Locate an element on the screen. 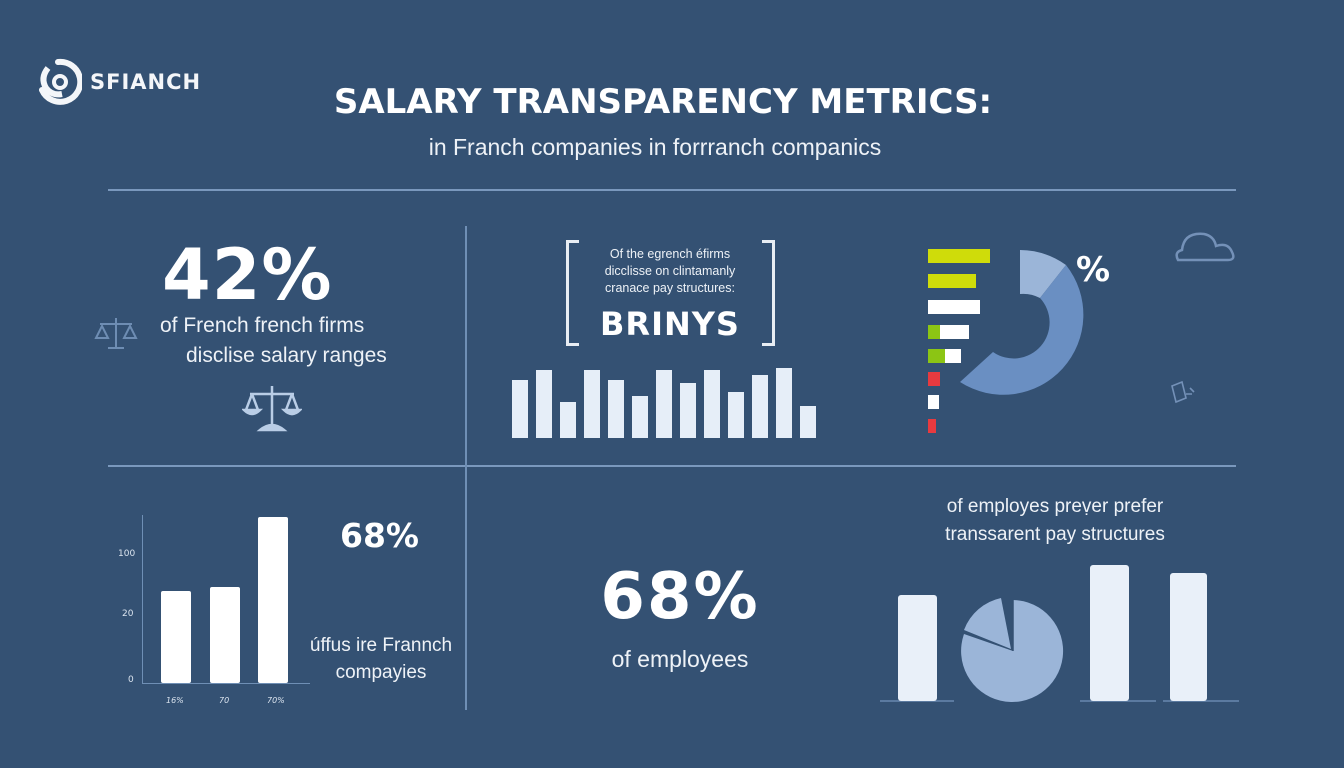 This screenshot has height=768, width=1344. scales-icon-faint is located at coordinates (116, 333).